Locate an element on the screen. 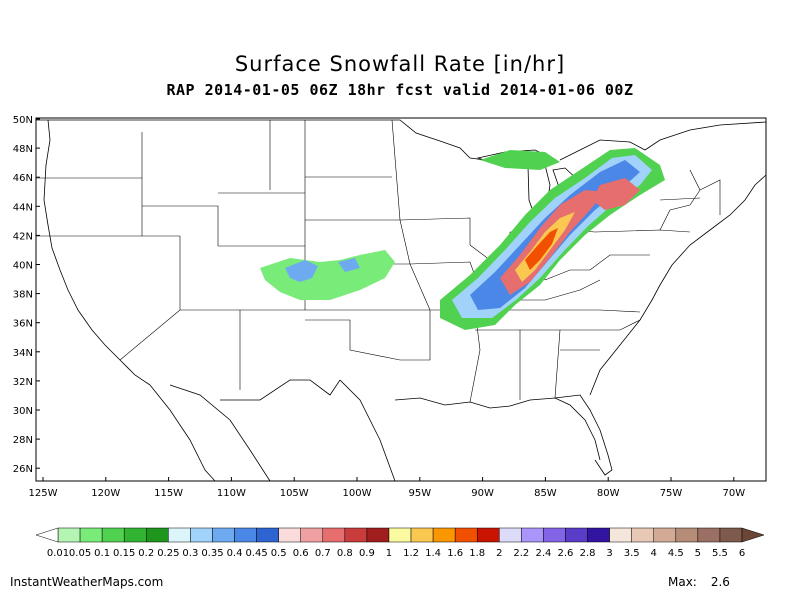  map-title: Surface Snowfall Rate [in/hr] is located at coordinates (400, 64).